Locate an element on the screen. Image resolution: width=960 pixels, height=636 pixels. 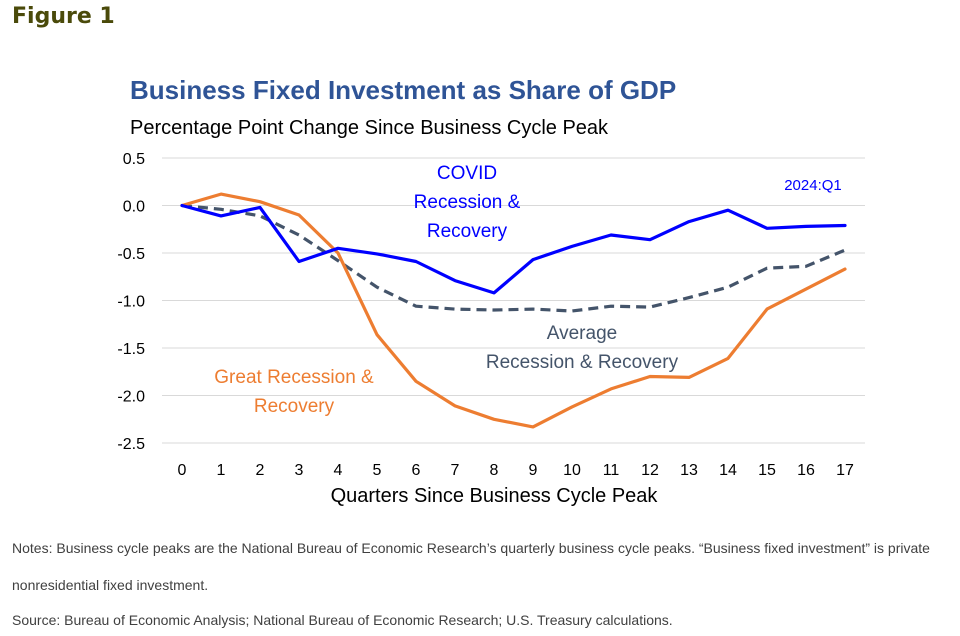
series-label-covid: COVID is located at coordinates (467, 173).